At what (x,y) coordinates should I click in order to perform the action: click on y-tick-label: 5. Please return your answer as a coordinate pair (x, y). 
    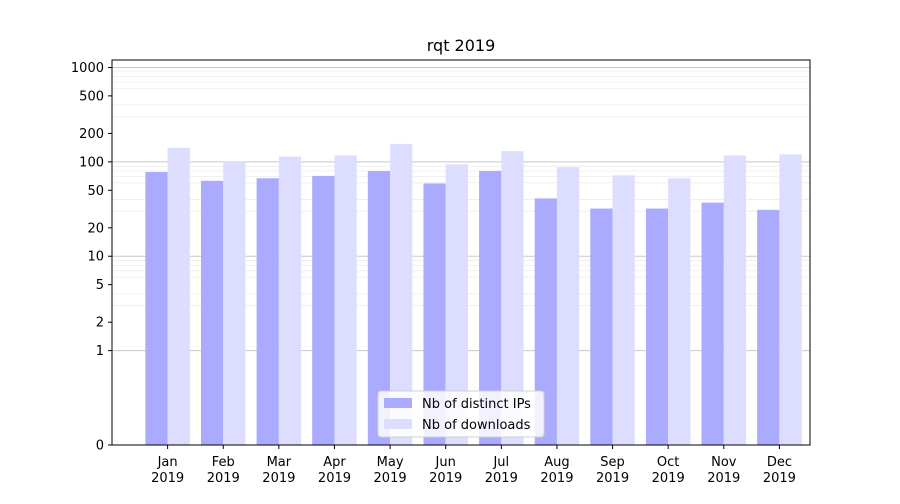
    Looking at the image, I should click on (100, 285).